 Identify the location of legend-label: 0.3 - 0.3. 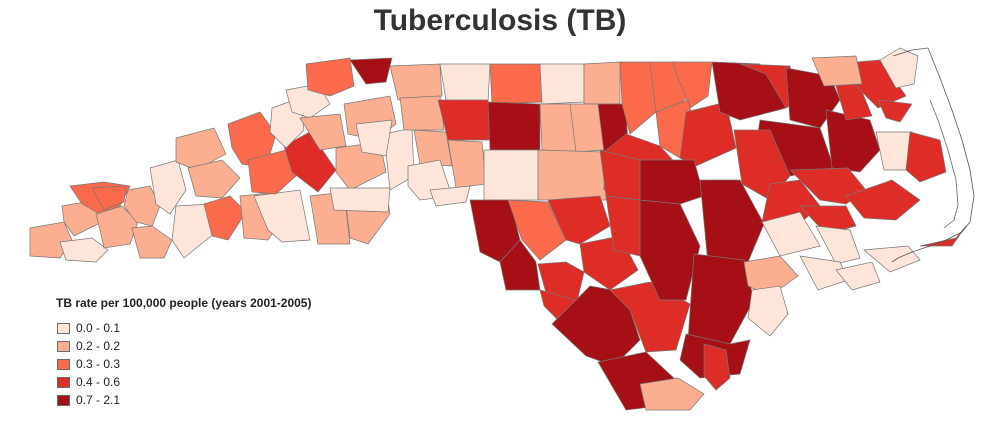
(98, 364).